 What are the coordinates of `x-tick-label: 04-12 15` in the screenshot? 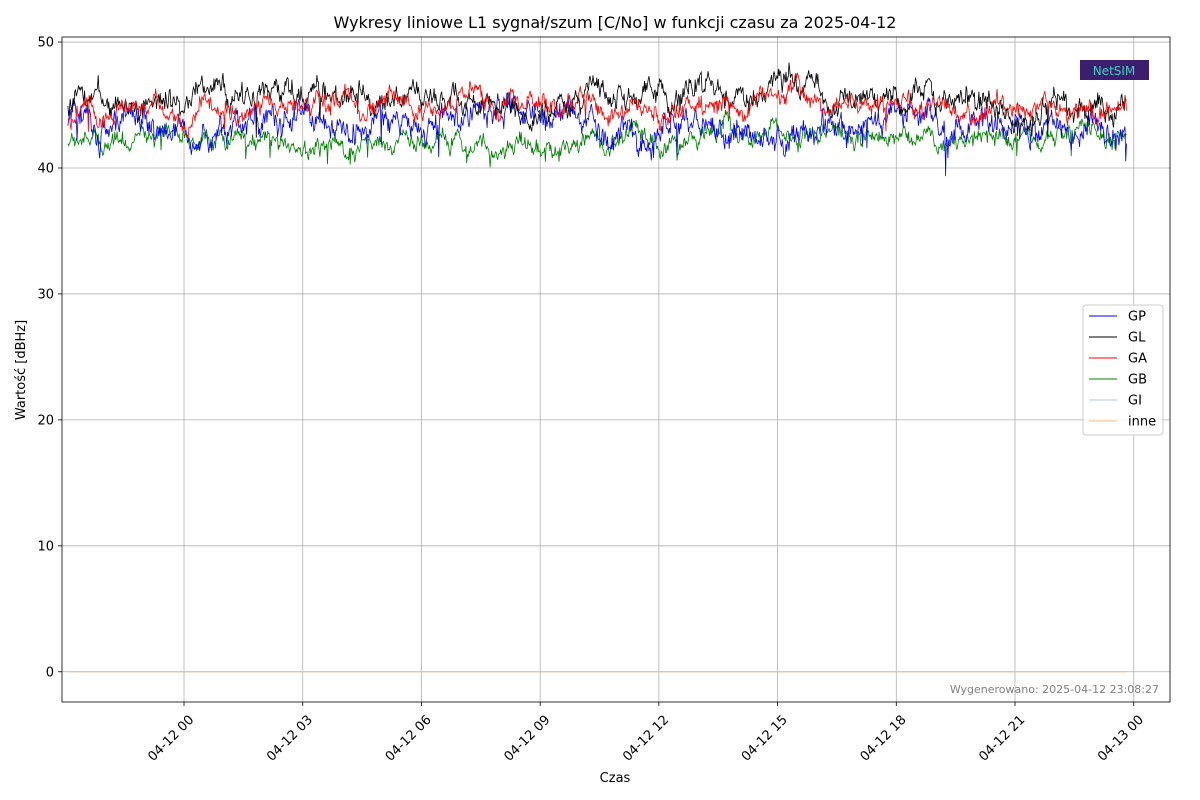 It's located at (765, 739).